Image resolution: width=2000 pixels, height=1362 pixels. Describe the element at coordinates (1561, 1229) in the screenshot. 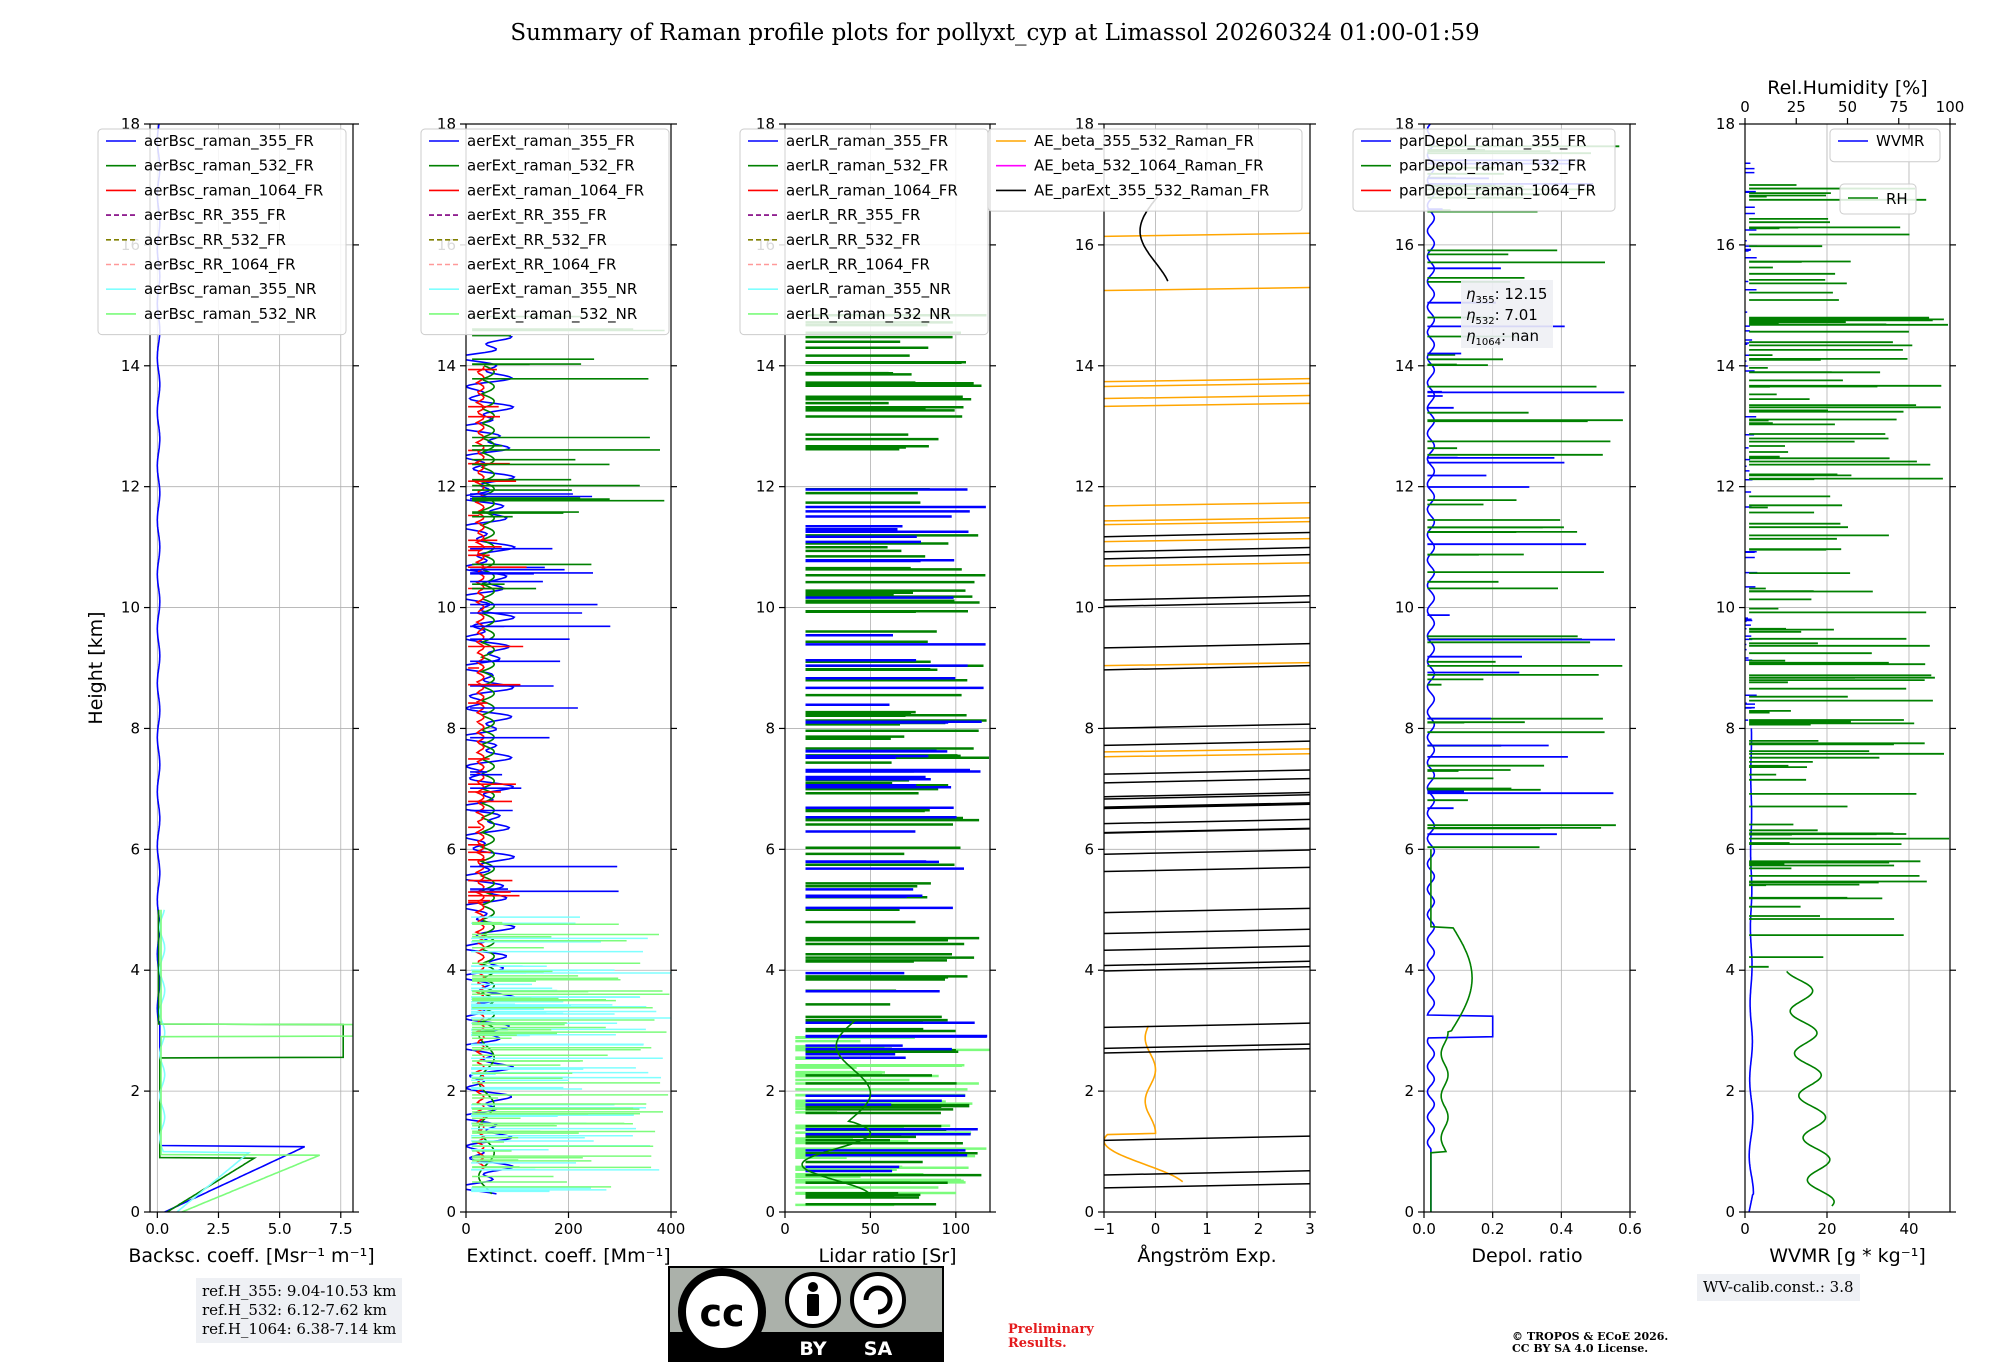

I see `xtick-label: 0.4` at that location.